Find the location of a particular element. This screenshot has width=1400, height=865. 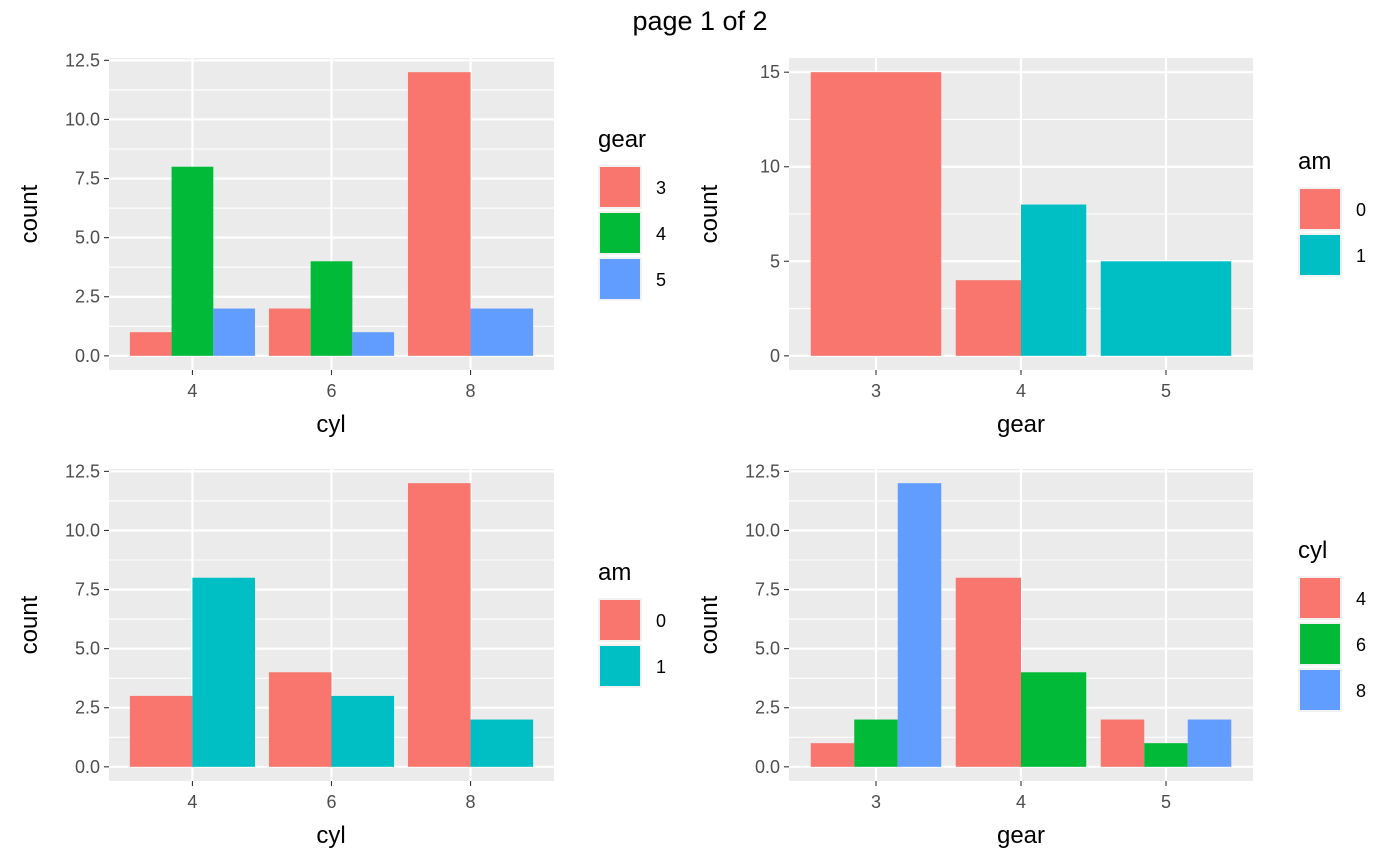

legend-label: 5 is located at coordinates (661, 280).